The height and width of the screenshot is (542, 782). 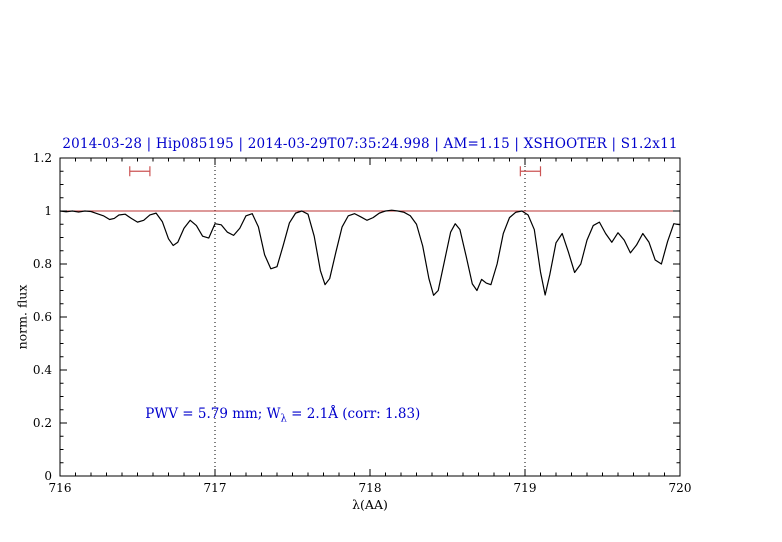 What do you see at coordinates (42, 158) in the screenshot?
I see `y-tick-label: 1.2` at bounding box center [42, 158].